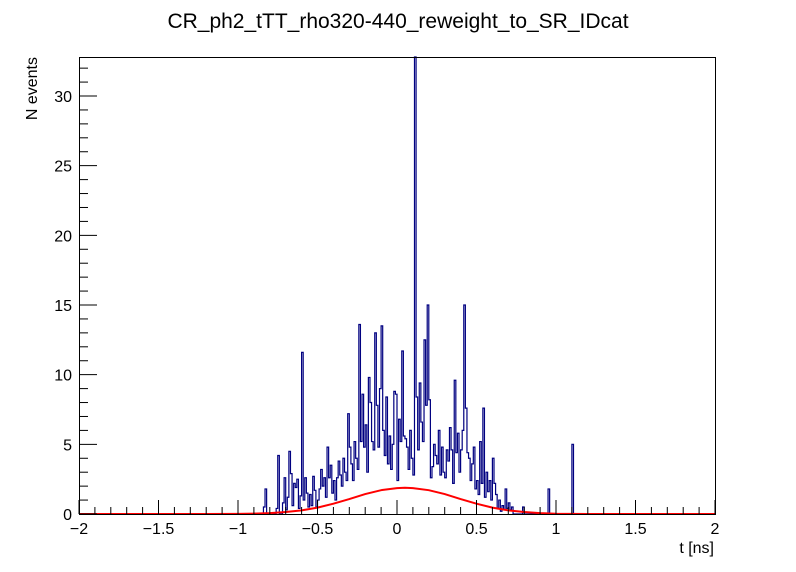 The image size is (796, 572). What do you see at coordinates (63, 306) in the screenshot?
I see `y-tick-label: 15` at bounding box center [63, 306].